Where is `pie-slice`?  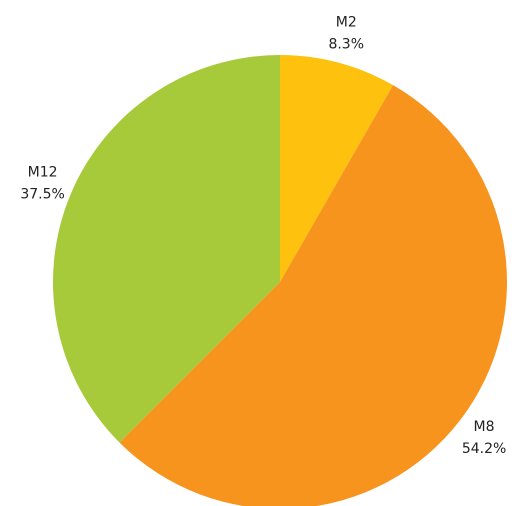
pie-slice is located at coordinates (337, 168).